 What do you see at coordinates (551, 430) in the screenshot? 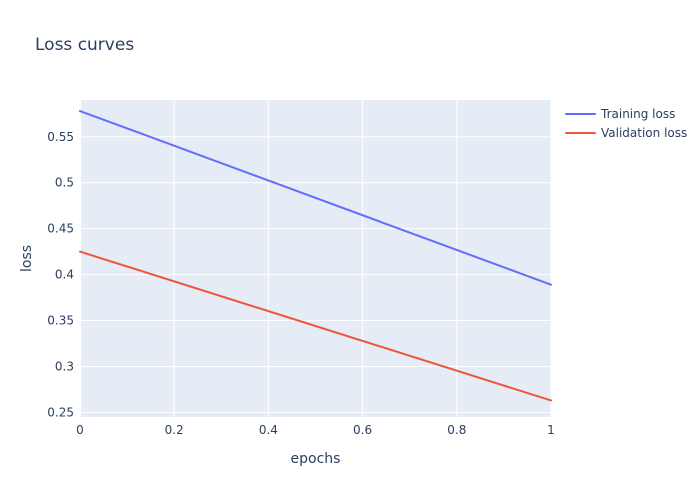
I see `x-tick-label: 1` at bounding box center [551, 430].